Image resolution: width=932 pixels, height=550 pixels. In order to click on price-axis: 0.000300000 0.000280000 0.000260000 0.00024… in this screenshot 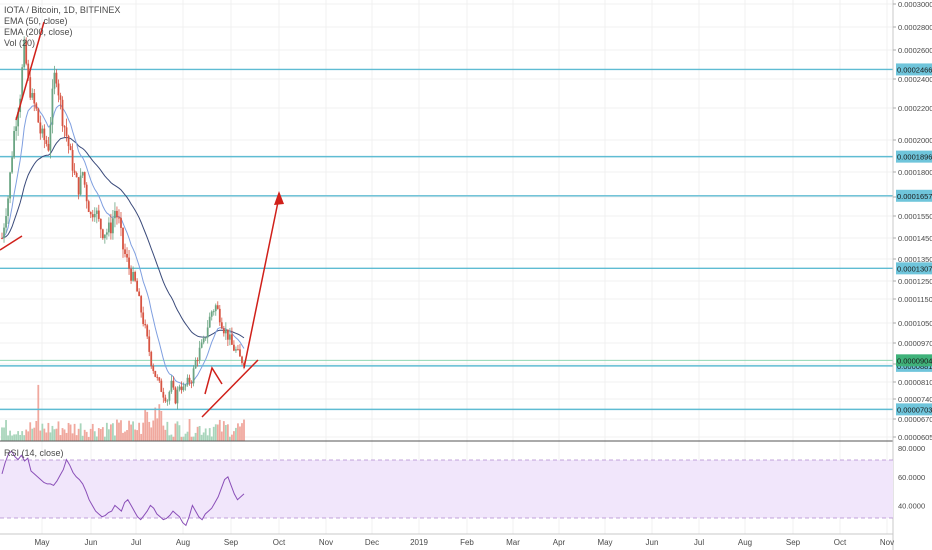, I will do `click(912, 221)`.